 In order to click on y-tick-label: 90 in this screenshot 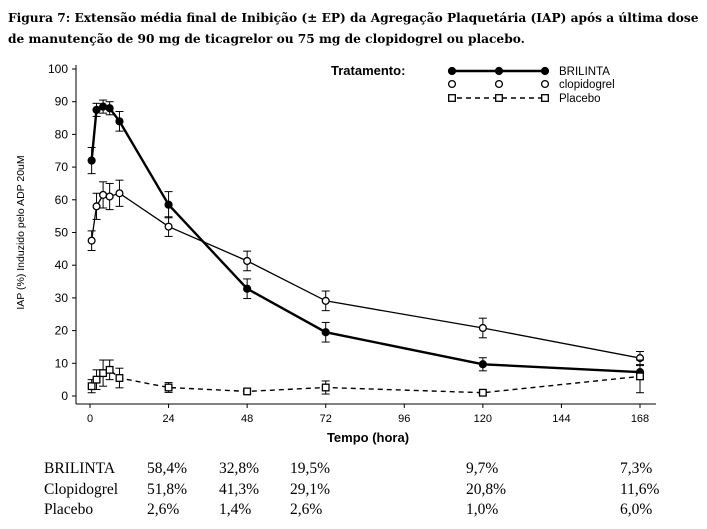, I will do `click(62, 102)`.